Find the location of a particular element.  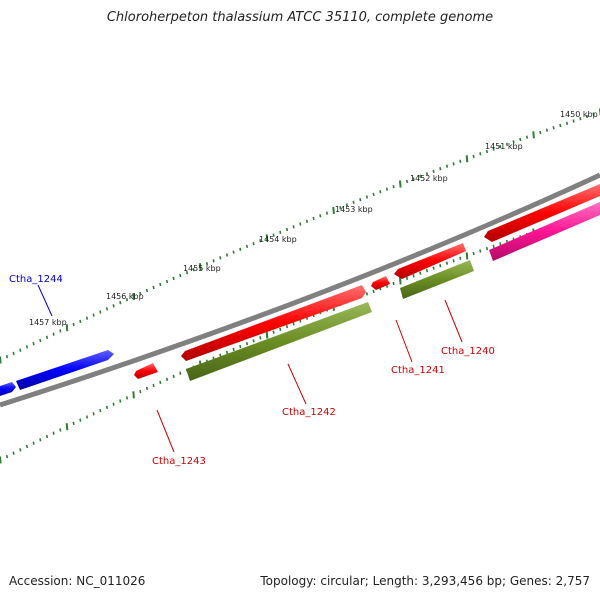

gene-ctha-1240-lower is located at coordinates (437, 279).